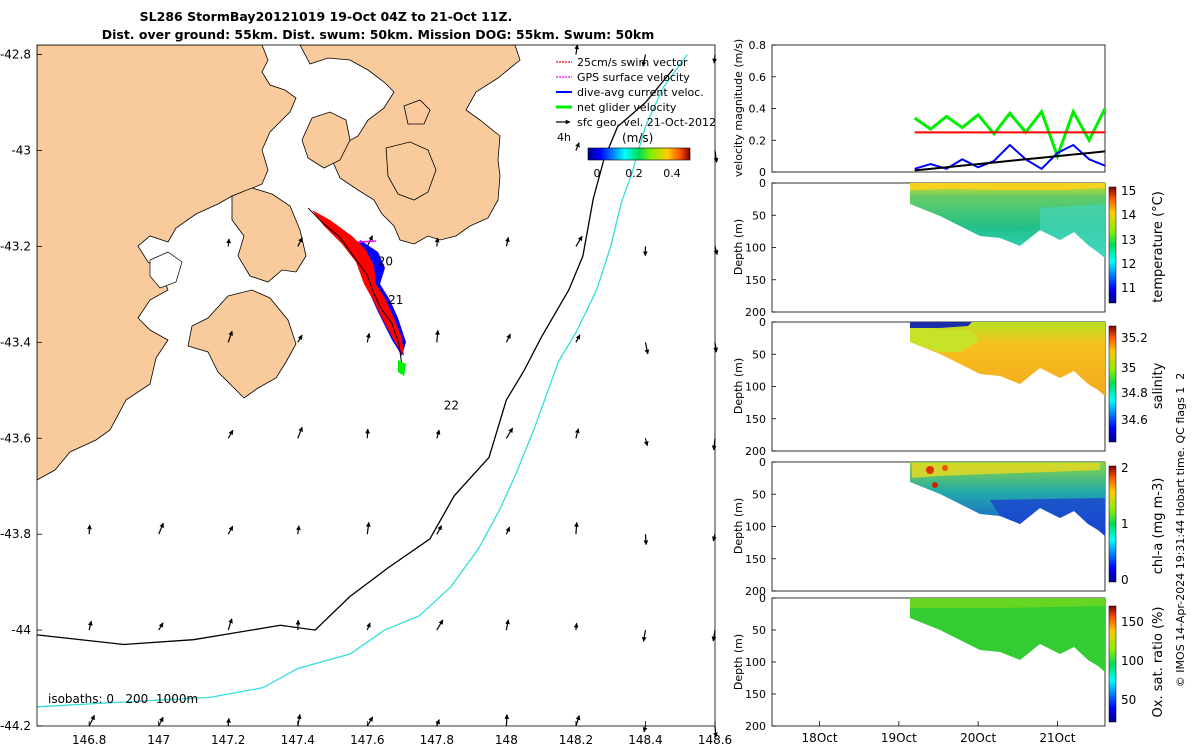 This screenshot has height=750, width=1200. I want to click on temperature-cool-tongue, so click(1072, 231).